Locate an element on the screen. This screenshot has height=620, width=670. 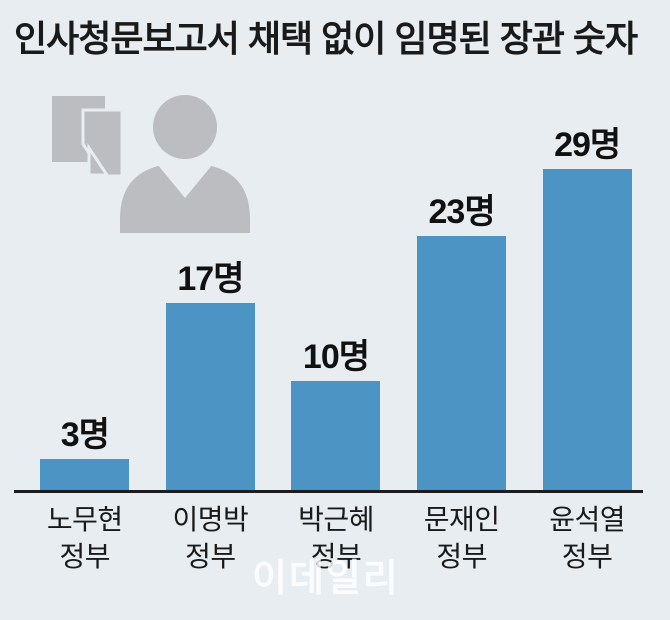
x-axis-line is located at coordinates (328, 491).